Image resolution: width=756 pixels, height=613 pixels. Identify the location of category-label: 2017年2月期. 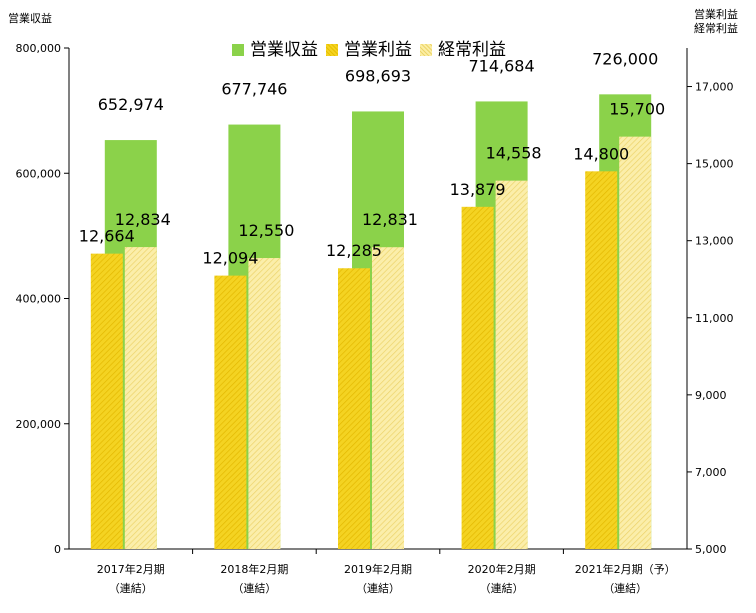
(131, 569).